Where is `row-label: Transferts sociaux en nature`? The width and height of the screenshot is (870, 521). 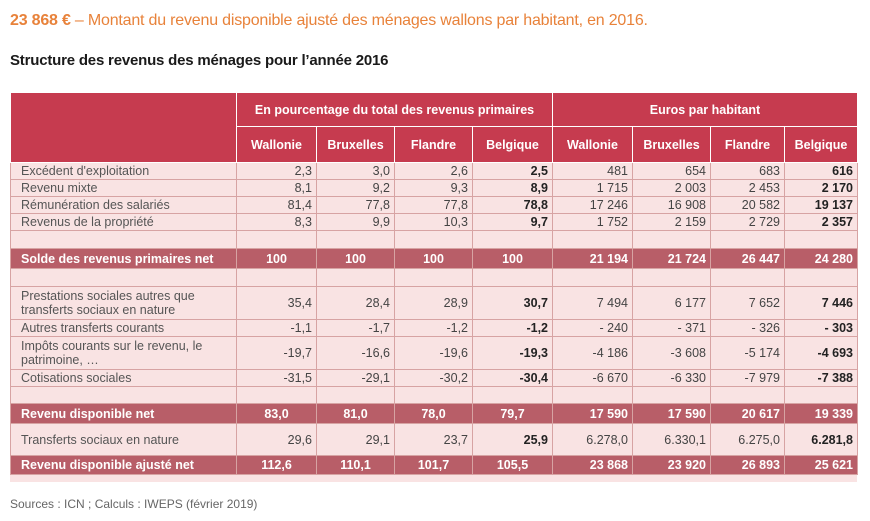 row-label: Transferts sociaux en nature is located at coordinates (123, 439).